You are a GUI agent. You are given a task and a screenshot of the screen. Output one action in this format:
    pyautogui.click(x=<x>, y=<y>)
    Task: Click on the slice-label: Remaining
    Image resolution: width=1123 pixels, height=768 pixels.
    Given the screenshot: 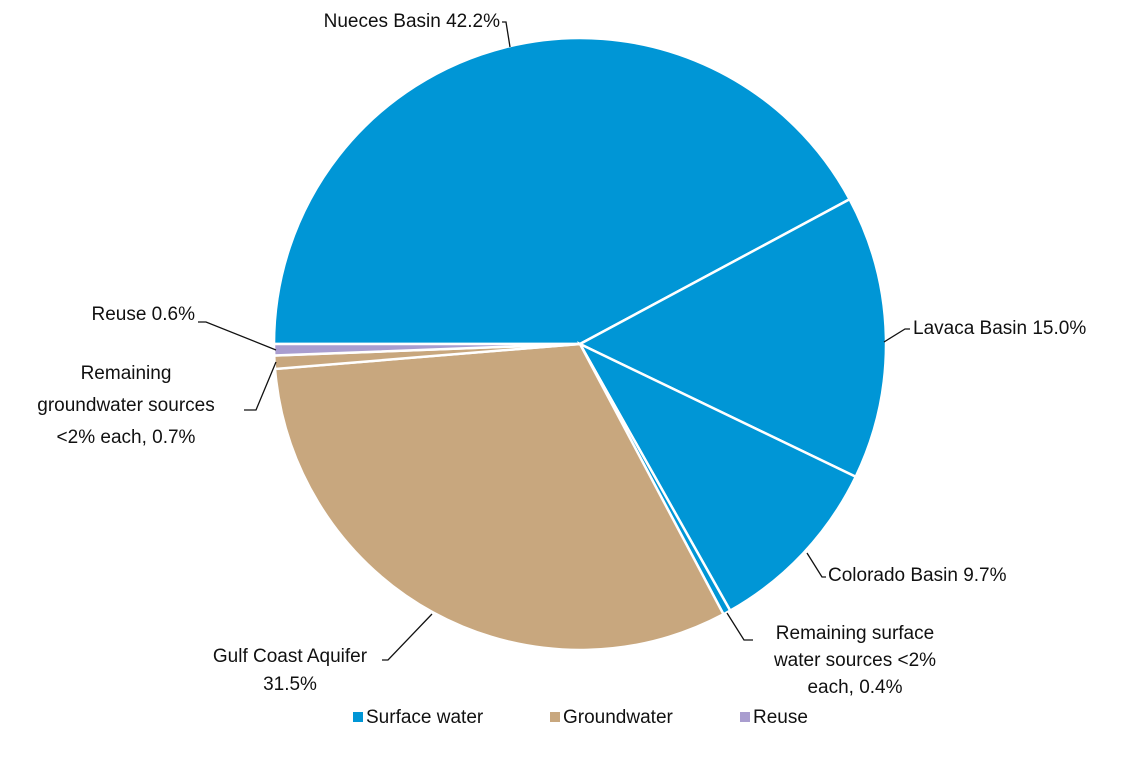 What is the action you would take?
    pyautogui.click(x=126, y=373)
    